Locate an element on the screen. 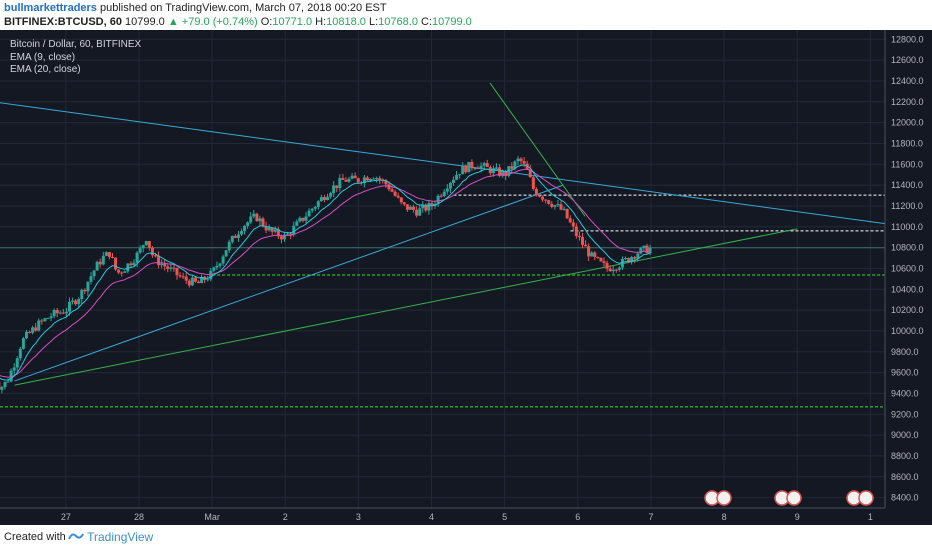 The image size is (932, 550). brand-label: TradingView is located at coordinates (120, 537).